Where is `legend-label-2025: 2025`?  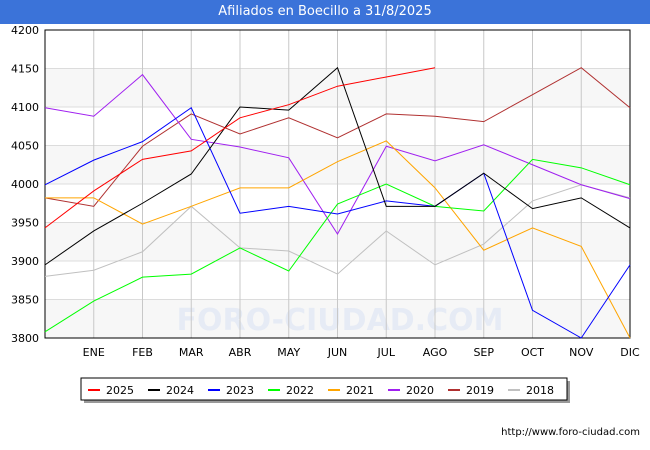
legend-label-2025: 2025 is located at coordinates (120, 390).